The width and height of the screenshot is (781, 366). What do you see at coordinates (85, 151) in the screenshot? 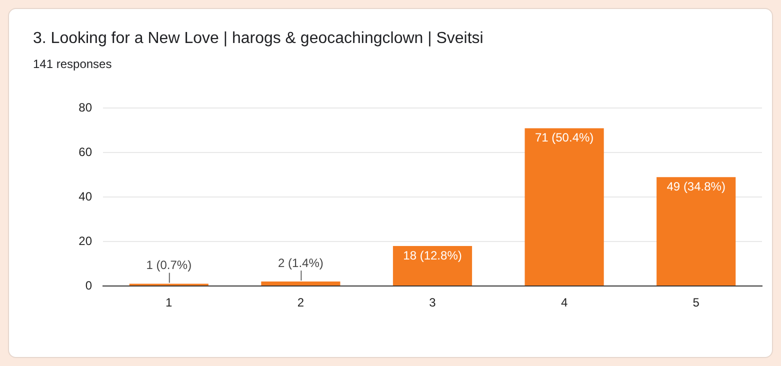
I see `y-tick-label: 60` at bounding box center [85, 151].